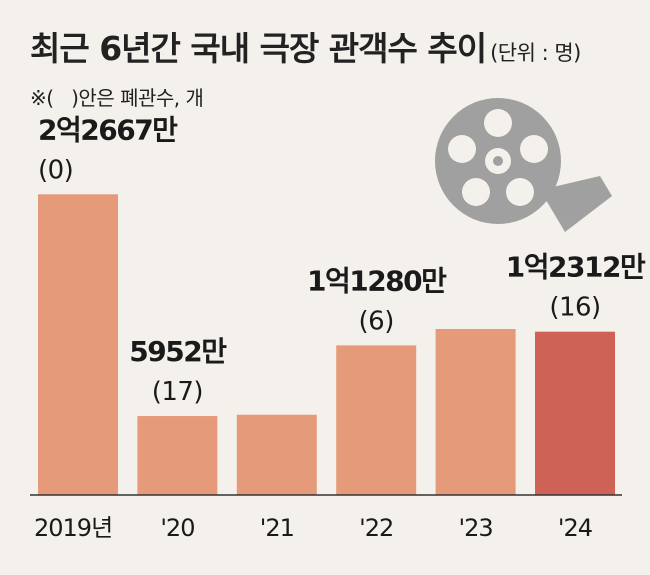 The height and width of the screenshot is (575, 650). What do you see at coordinates (535, 53) in the screenshot?
I see `unit-label: (단위 : 명)` at bounding box center [535, 53].